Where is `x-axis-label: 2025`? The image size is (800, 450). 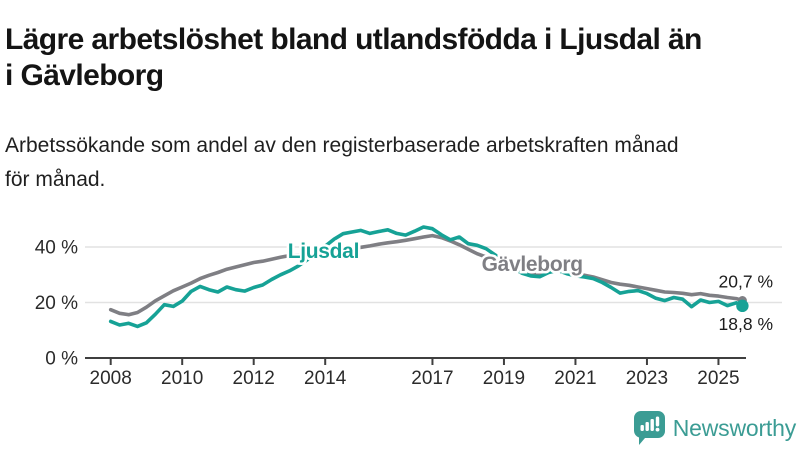
x-axis-label: 2025 is located at coordinates (718, 378).